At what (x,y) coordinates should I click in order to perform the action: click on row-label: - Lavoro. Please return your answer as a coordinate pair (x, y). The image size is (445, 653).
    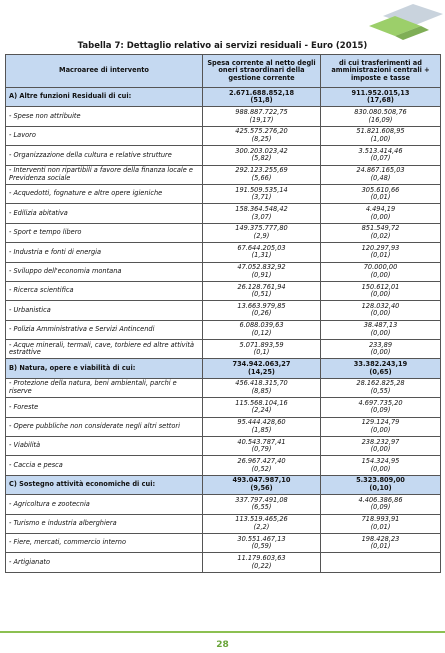
    Looking at the image, I should click on (104, 136).